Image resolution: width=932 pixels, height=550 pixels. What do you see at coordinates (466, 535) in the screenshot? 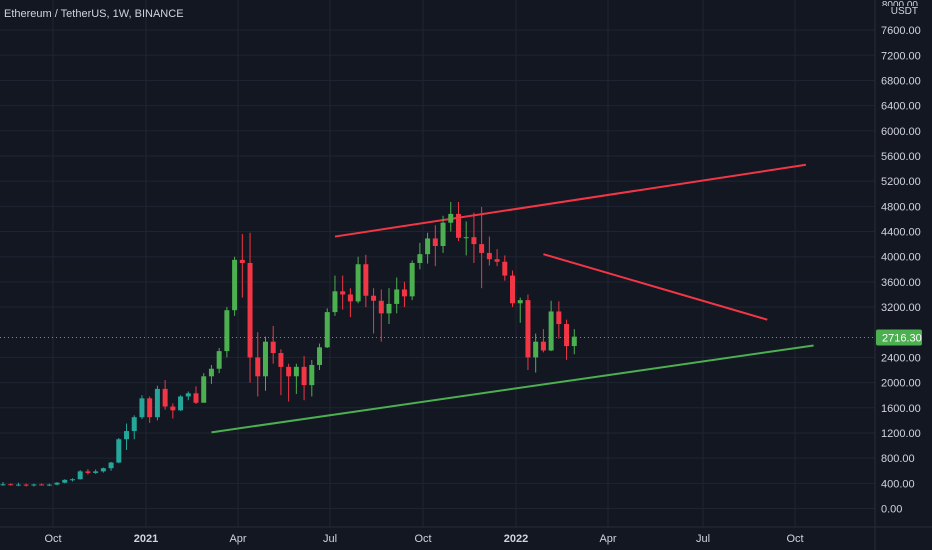
I see `time-axis: Oct 2021 Apr Jul Oct 2022 Apr Jul Oct` at bounding box center [466, 535].